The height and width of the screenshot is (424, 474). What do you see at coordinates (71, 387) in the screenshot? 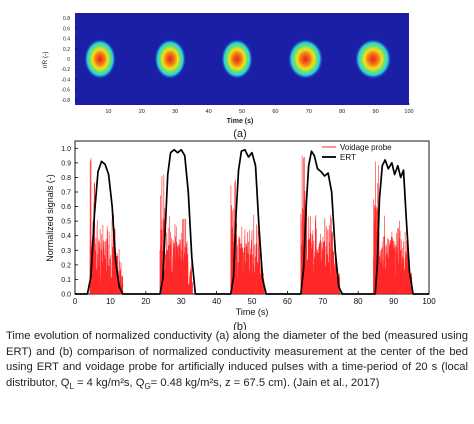
I see `caption-ql-subscript: L` at bounding box center [71, 387].